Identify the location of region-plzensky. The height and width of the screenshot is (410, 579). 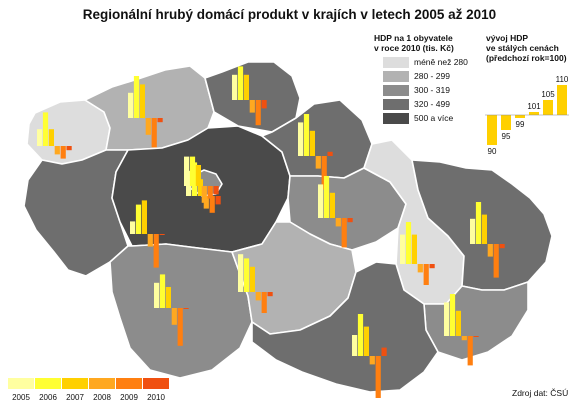
(76, 213).